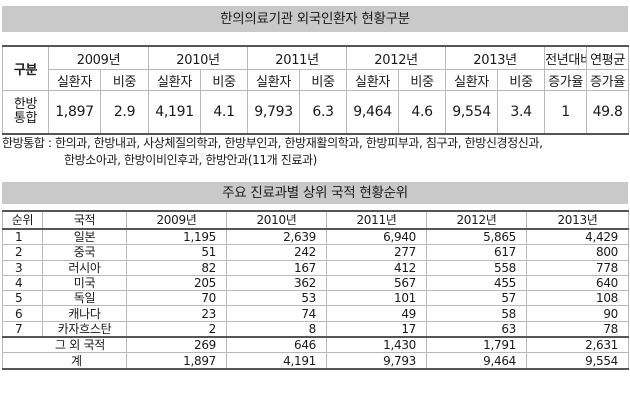 The width and height of the screenshot is (630, 401). I want to click on value-cell: 70, so click(176, 298).